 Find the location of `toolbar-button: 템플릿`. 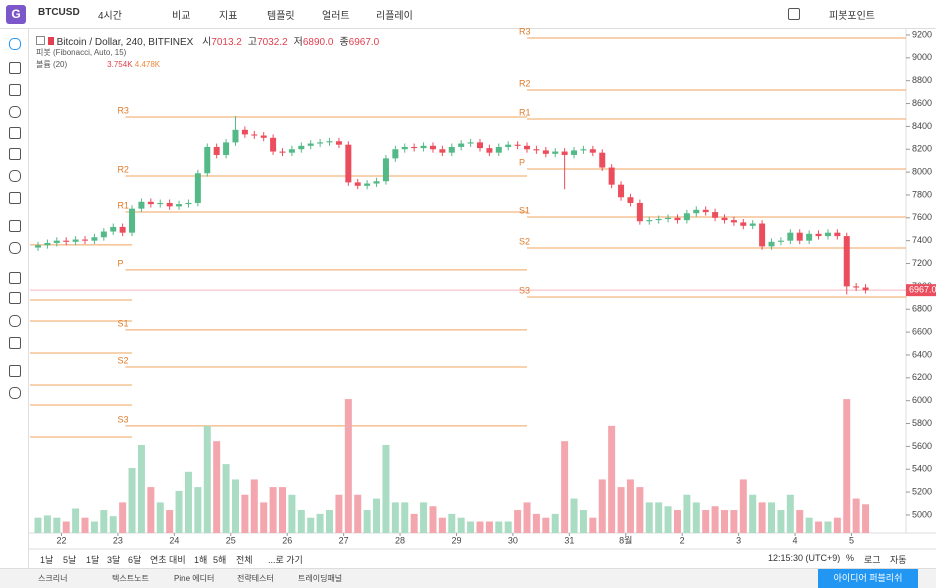

toolbar-button: 템플릿 is located at coordinates (281, 16).